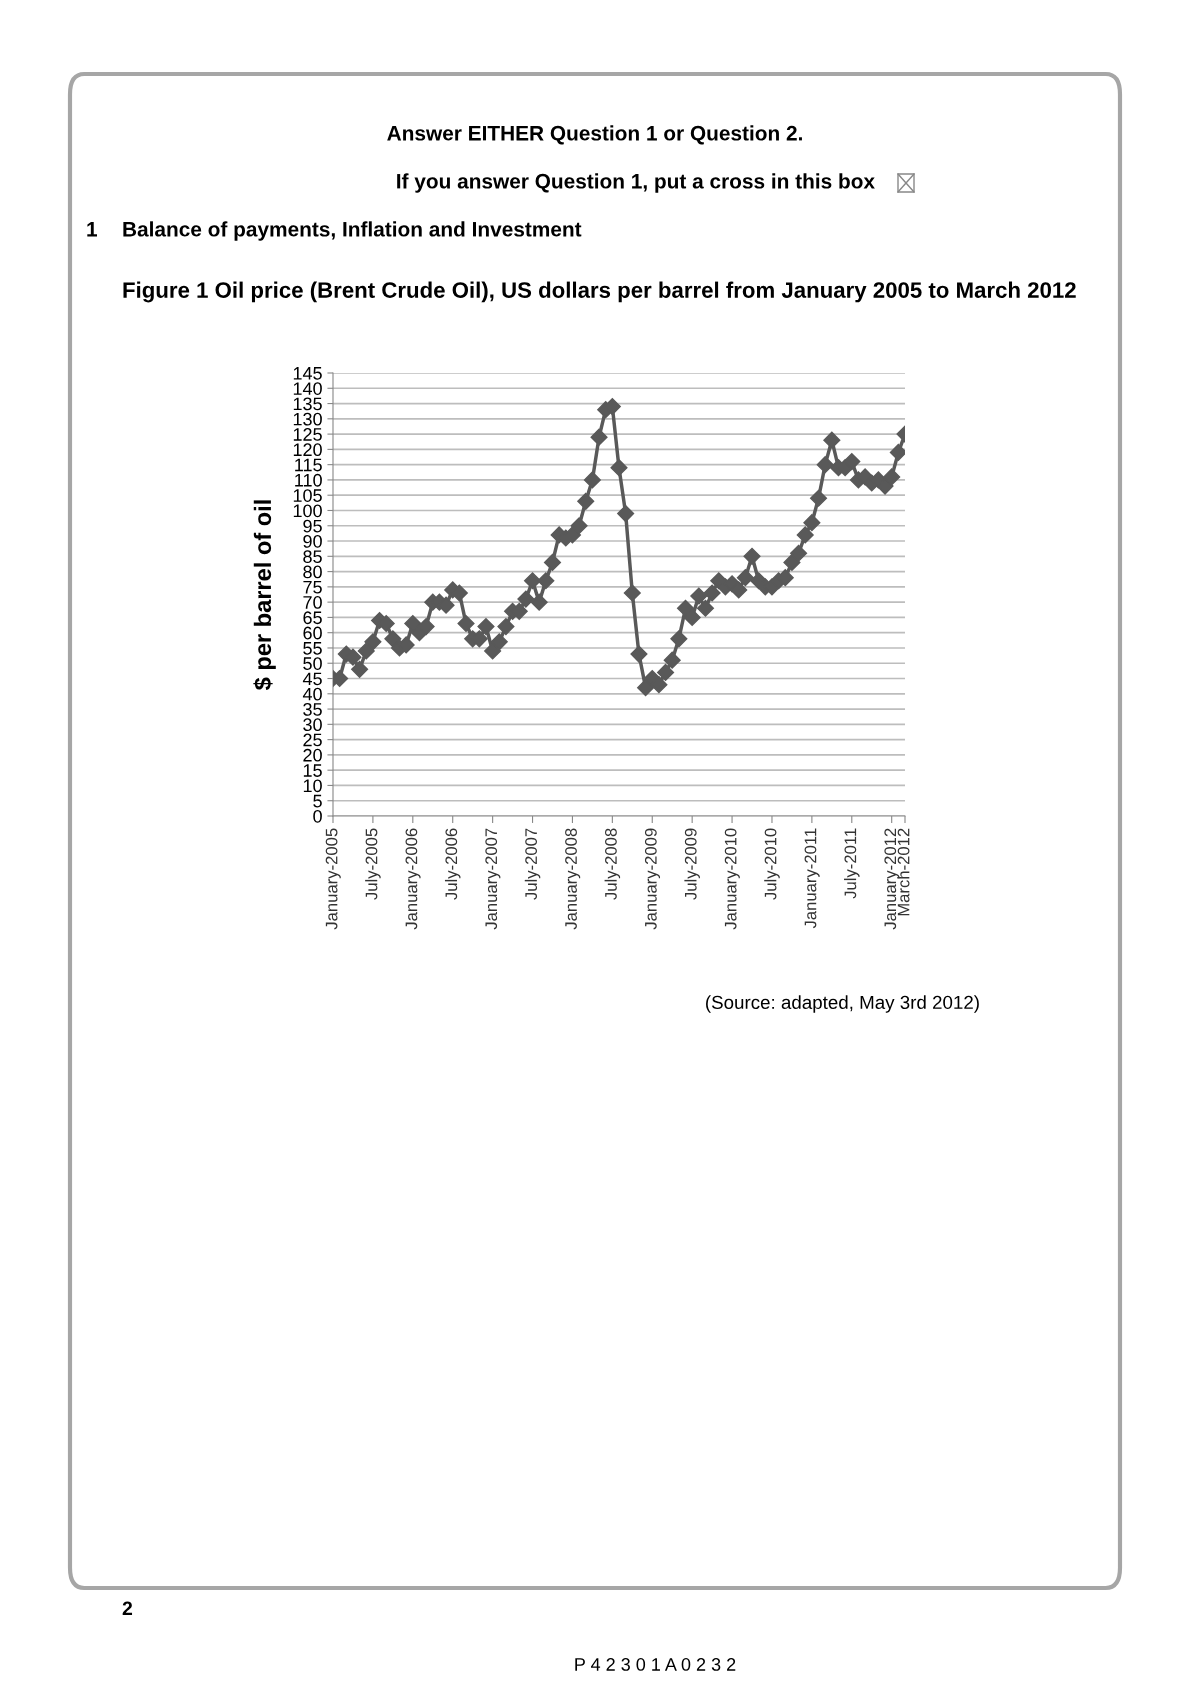 This screenshot has height=1684, width=1190. Describe the element at coordinates (312, 709) in the screenshot. I see `y-tick-label: 35` at that location.